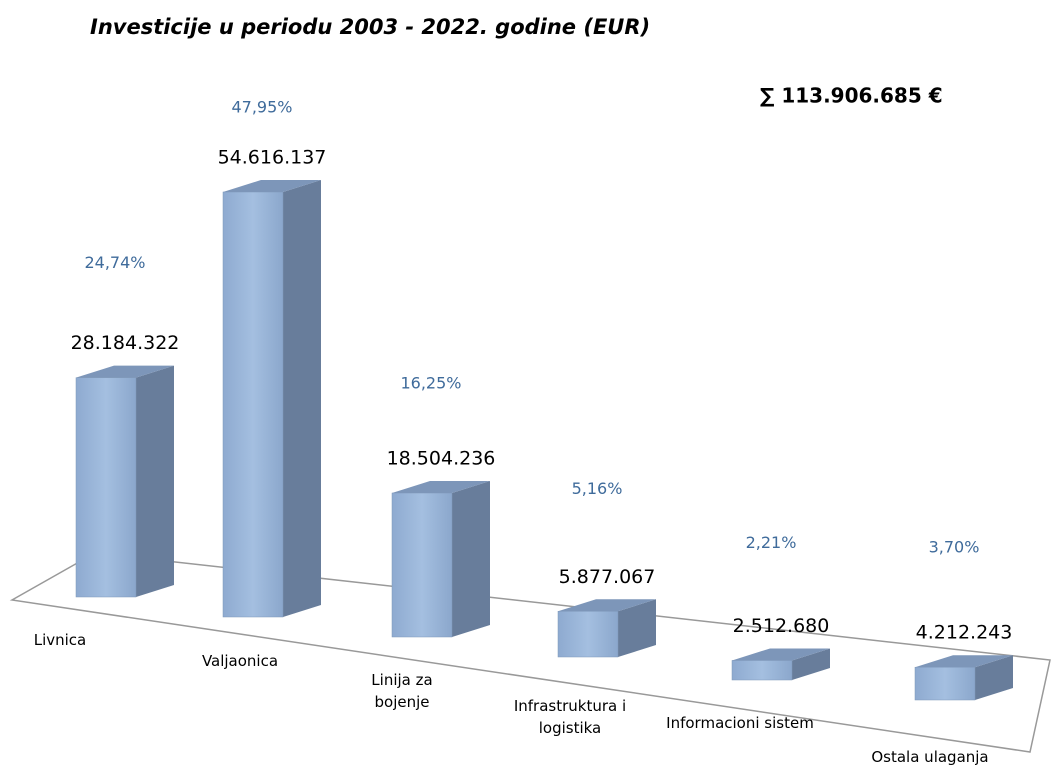 This screenshot has height=768, width=1056. I want to click on category-label: Infrastruktura i logistika, so click(570, 717).